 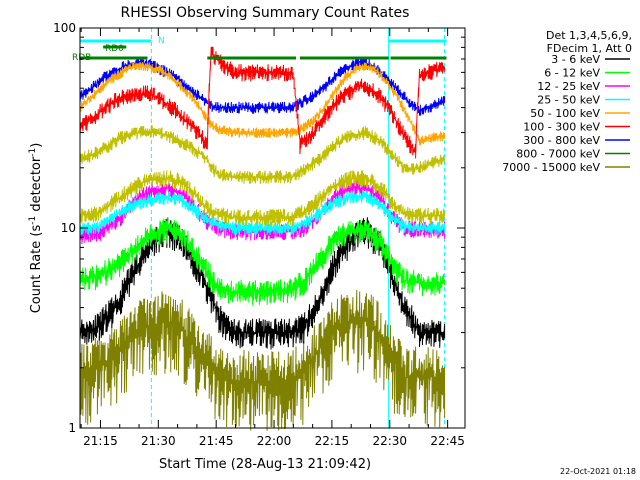 I want to click on legend-label: 6 - 12 keV, so click(x=572, y=73).